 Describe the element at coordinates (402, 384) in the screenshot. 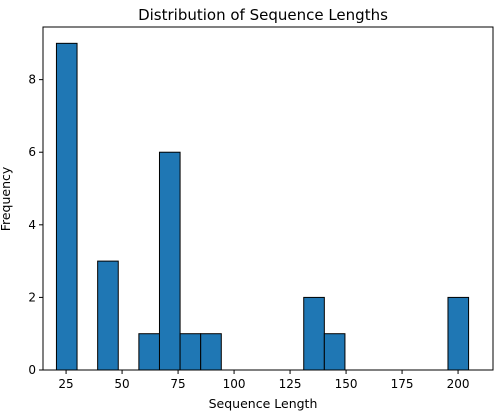

I see `x-tick-label: 175` at that location.